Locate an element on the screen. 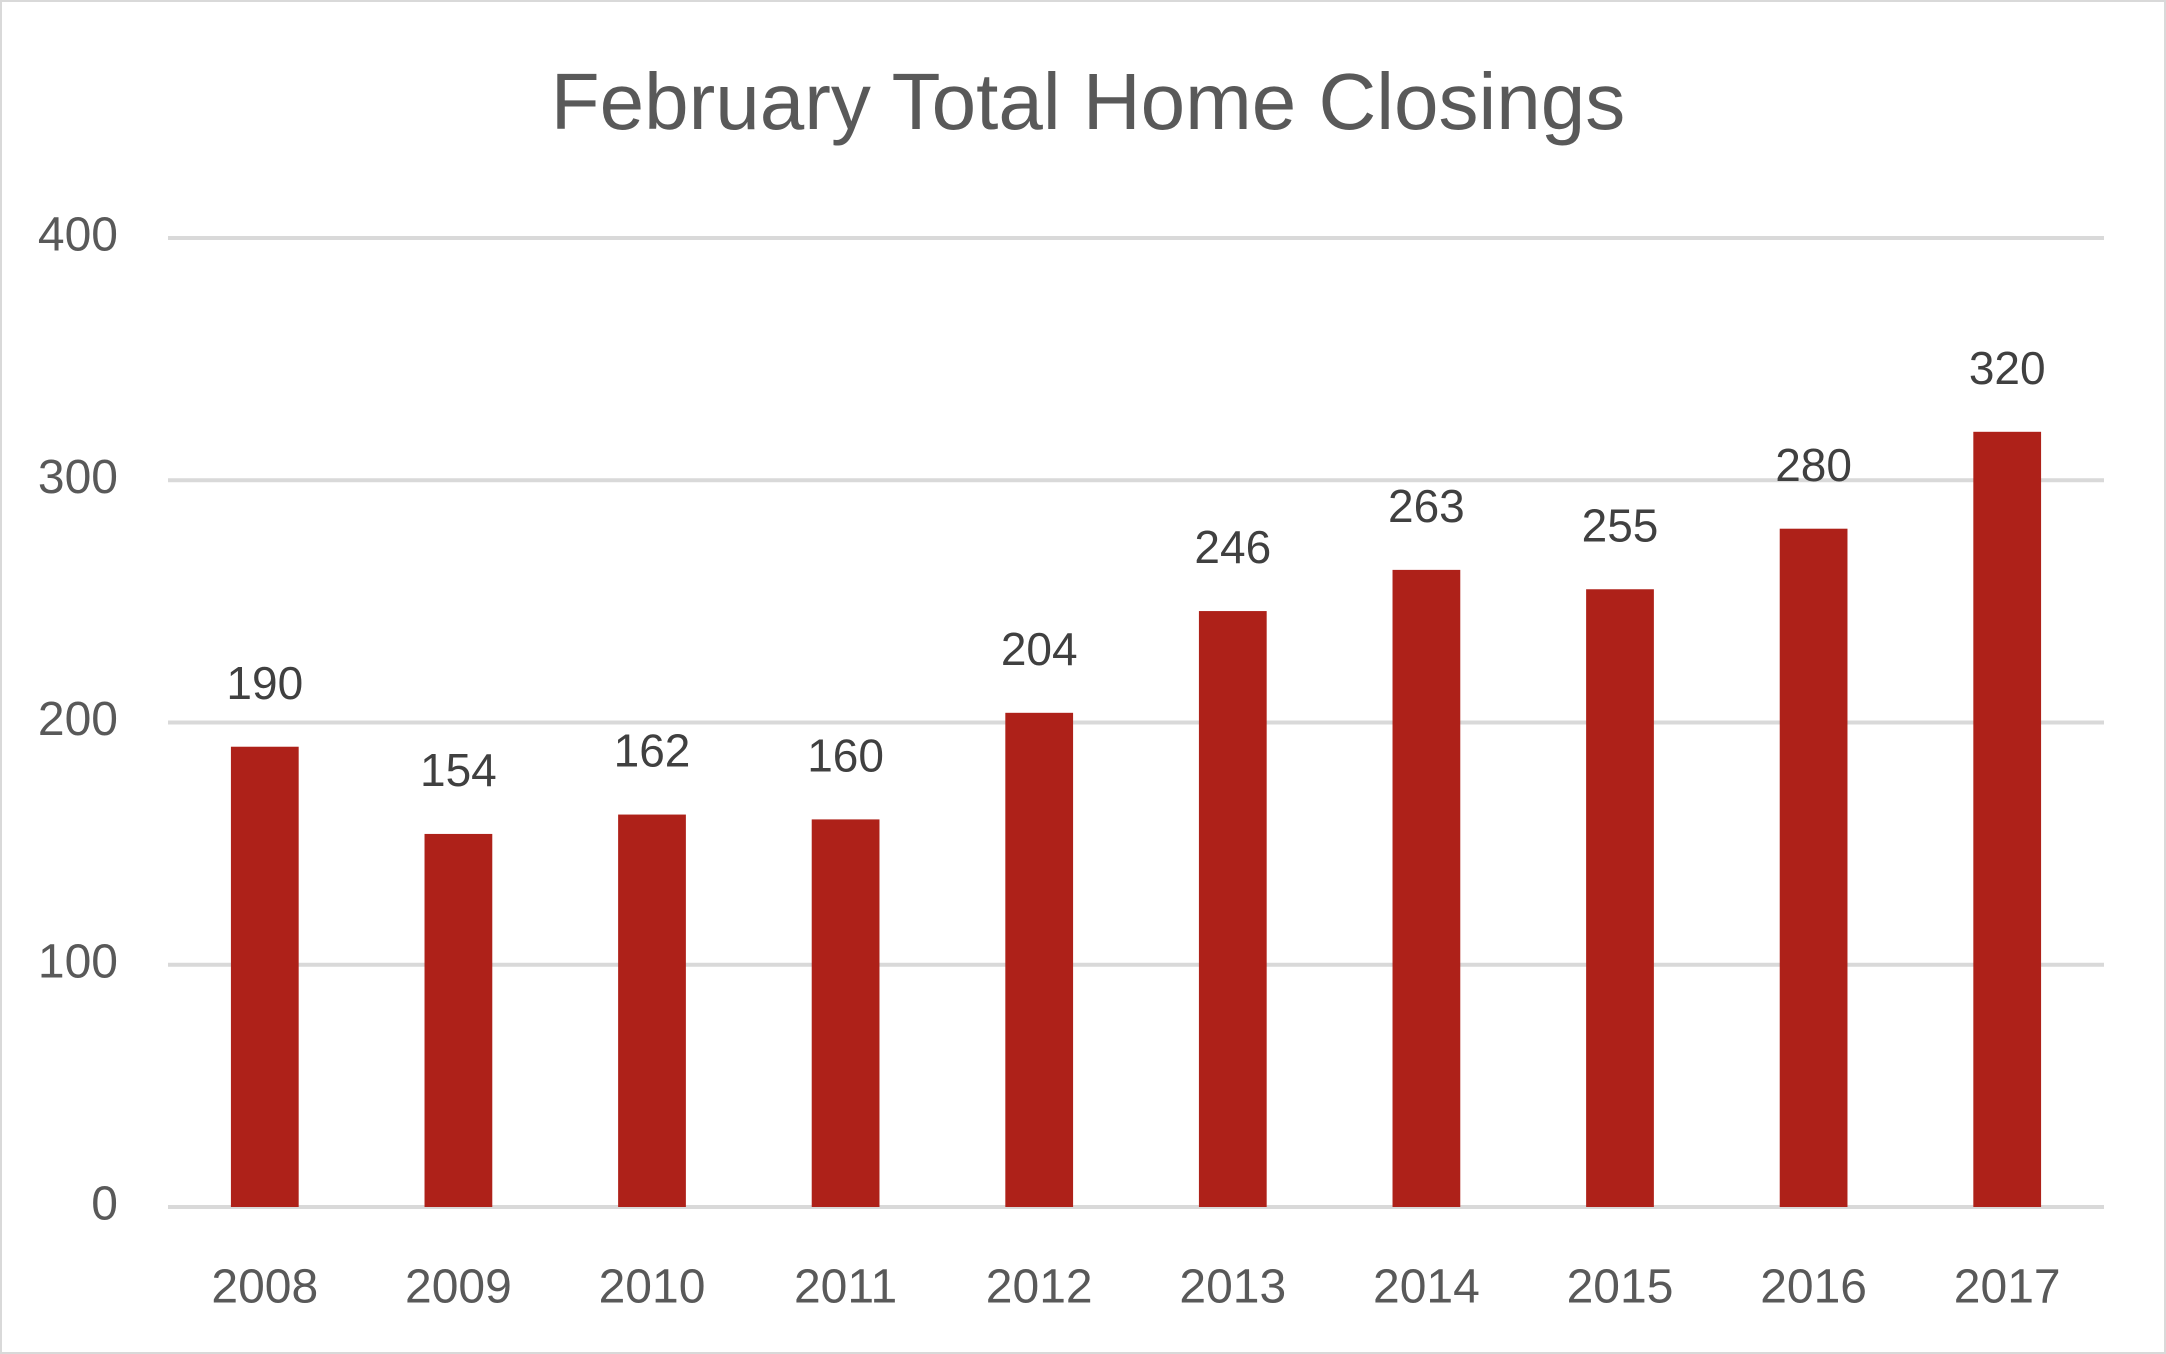 This screenshot has height=1354, width=2166. x-tick-label: 2017 is located at coordinates (2007, 1287).